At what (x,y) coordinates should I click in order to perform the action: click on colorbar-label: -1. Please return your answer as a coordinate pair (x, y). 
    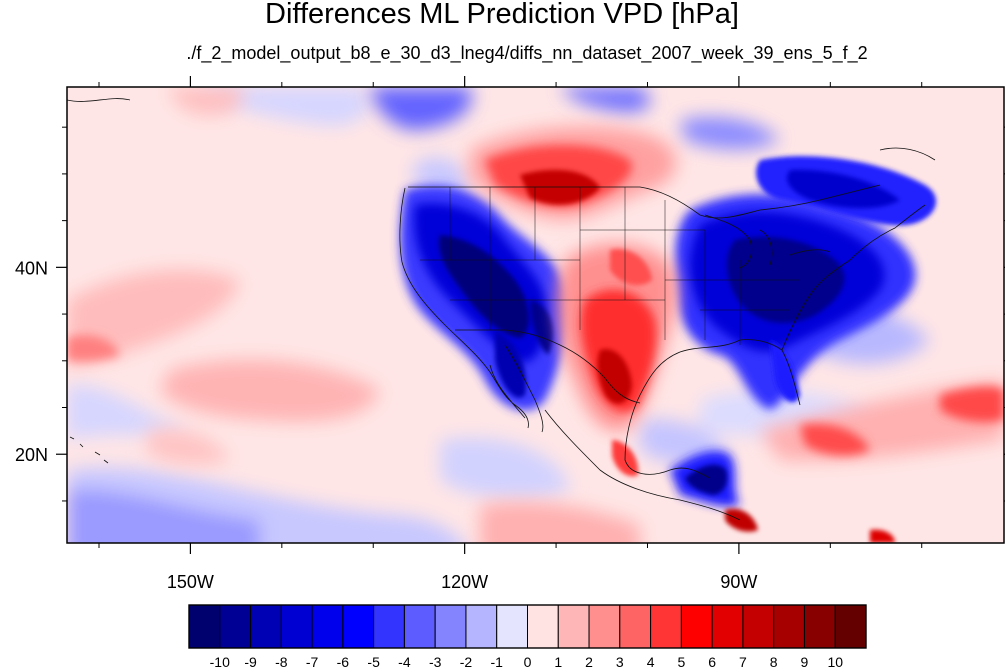
    Looking at the image, I should click on (497, 662).